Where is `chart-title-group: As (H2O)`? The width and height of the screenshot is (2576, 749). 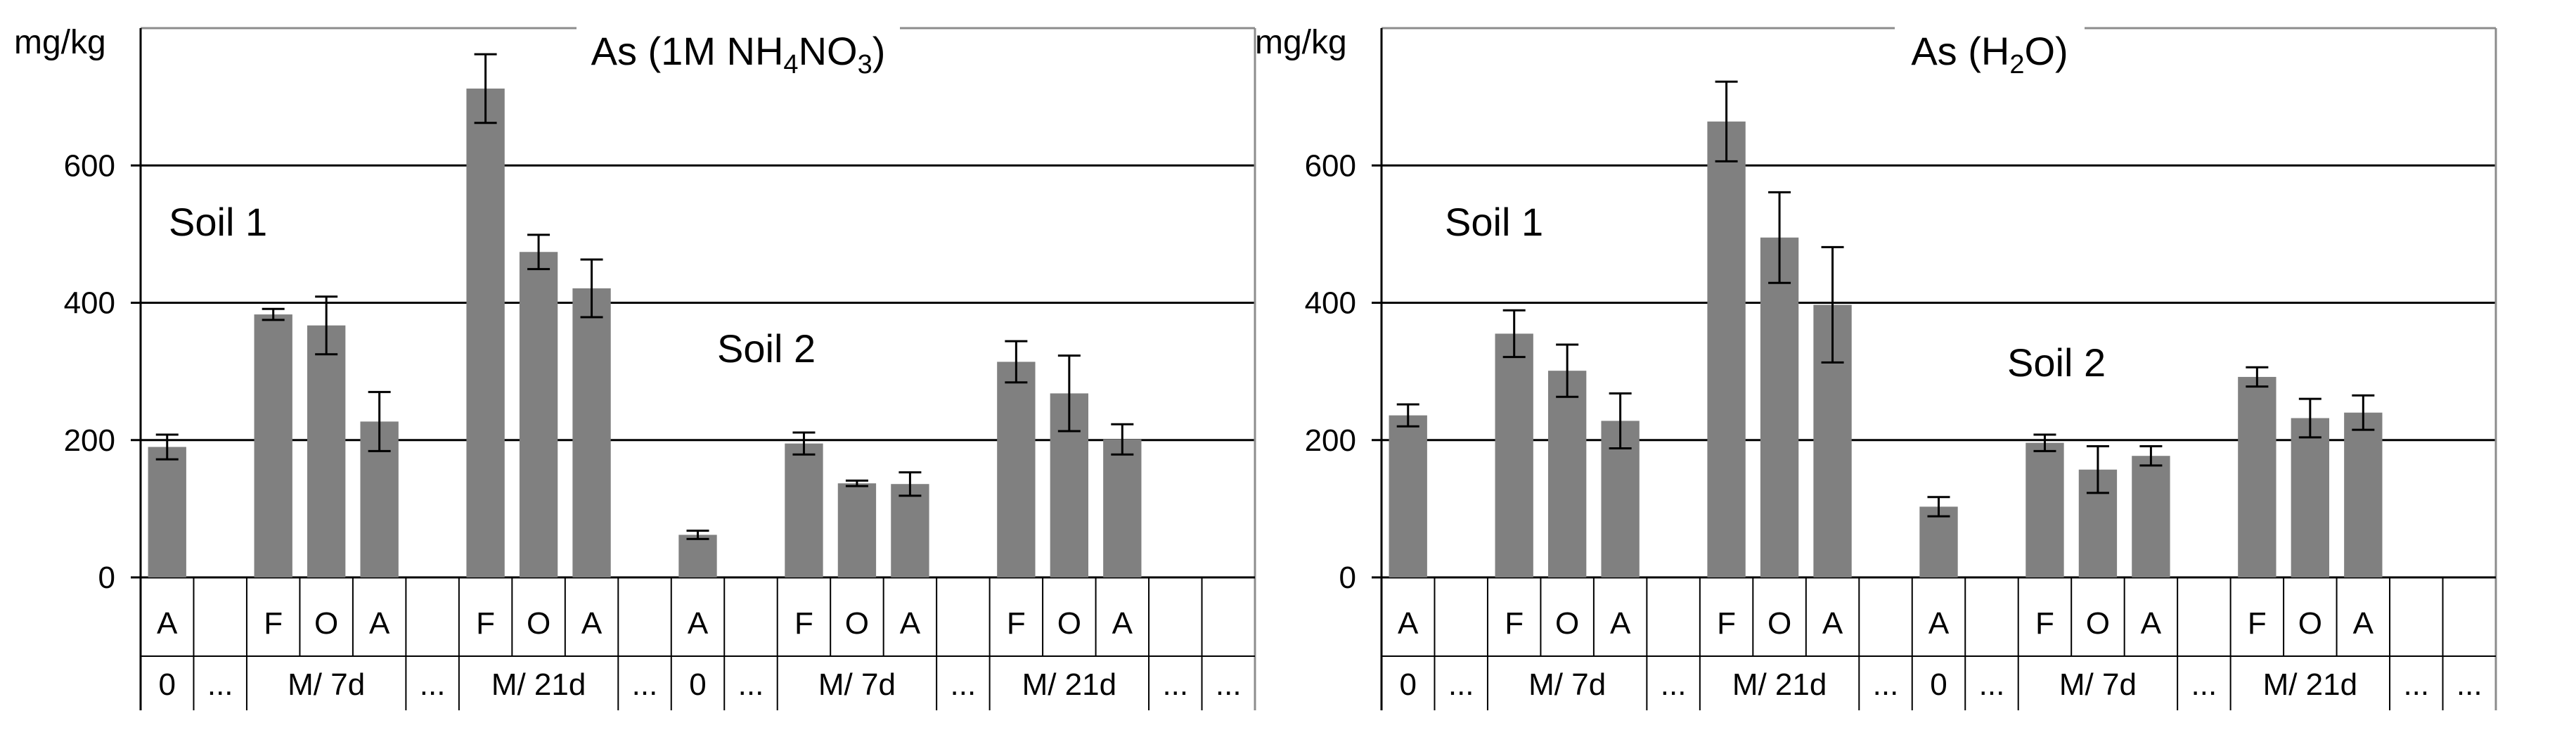
chart-title-group: As (H2O) is located at coordinates (1990, 47).